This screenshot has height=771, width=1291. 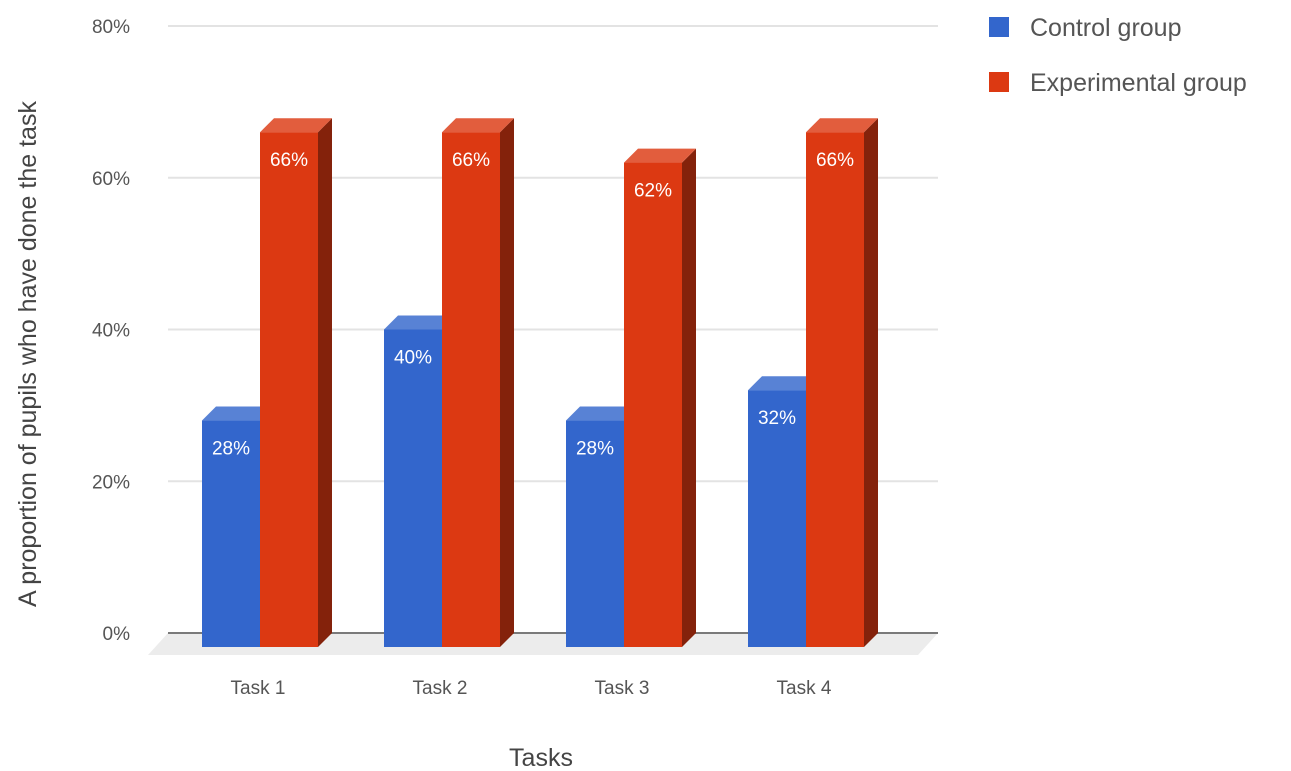 I want to click on bar-experimental-3: 62%, so click(x=660, y=397).